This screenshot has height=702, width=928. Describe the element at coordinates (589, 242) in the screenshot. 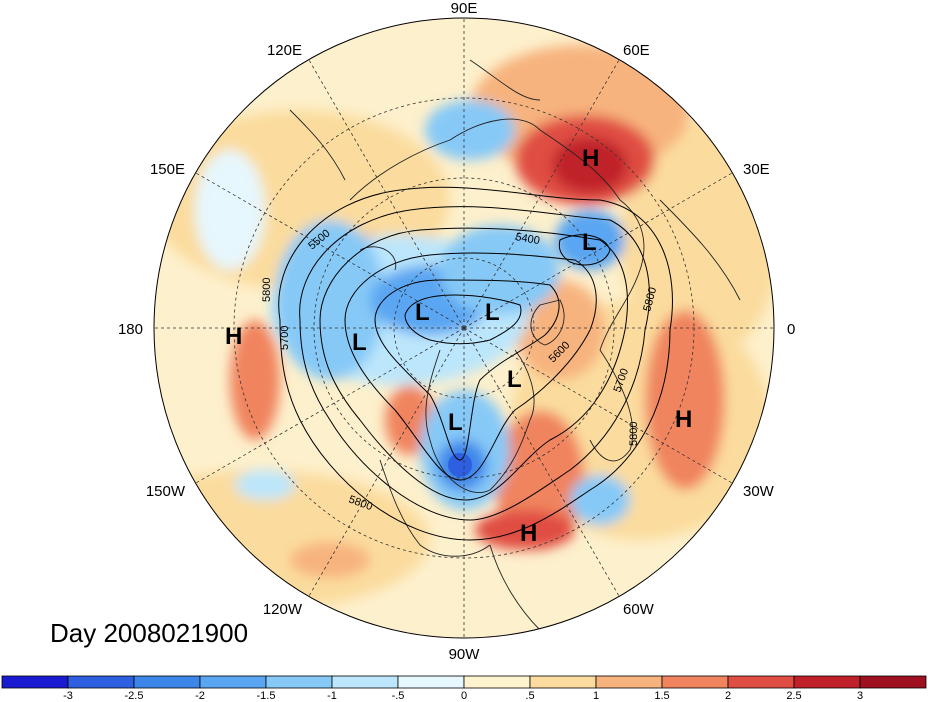

I see `low-center-north-atlantic-east: L` at that location.